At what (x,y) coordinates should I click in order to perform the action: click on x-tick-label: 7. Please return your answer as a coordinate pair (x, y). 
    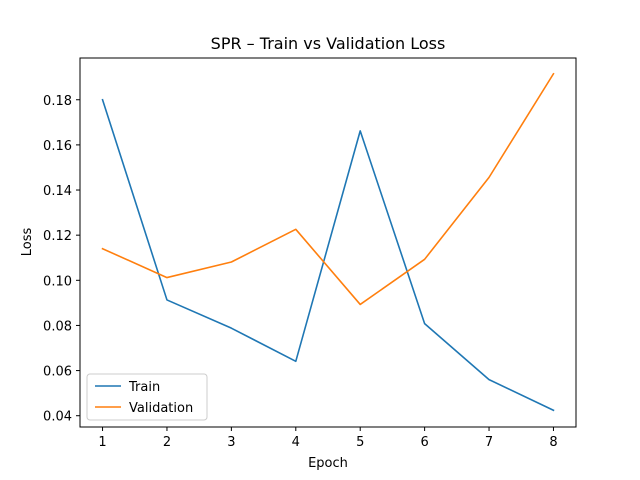
    Looking at the image, I should click on (489, 442).